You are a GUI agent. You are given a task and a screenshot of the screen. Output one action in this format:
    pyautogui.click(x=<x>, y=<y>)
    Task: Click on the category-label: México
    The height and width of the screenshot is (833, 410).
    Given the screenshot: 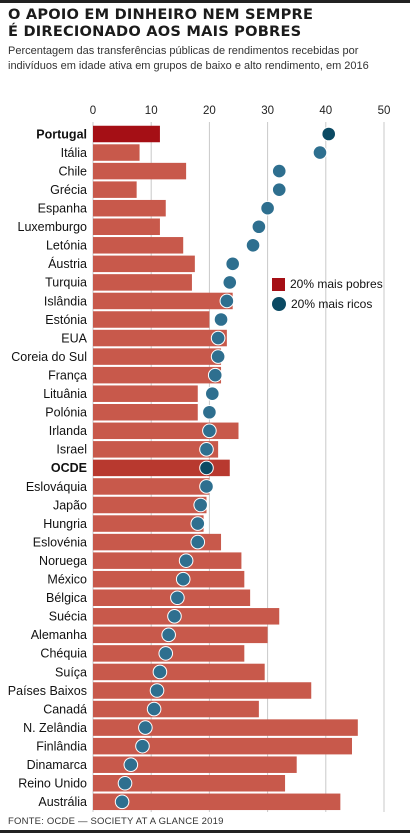 What is the action you would take?
    pyautogui.click(x=67, y=580)
    